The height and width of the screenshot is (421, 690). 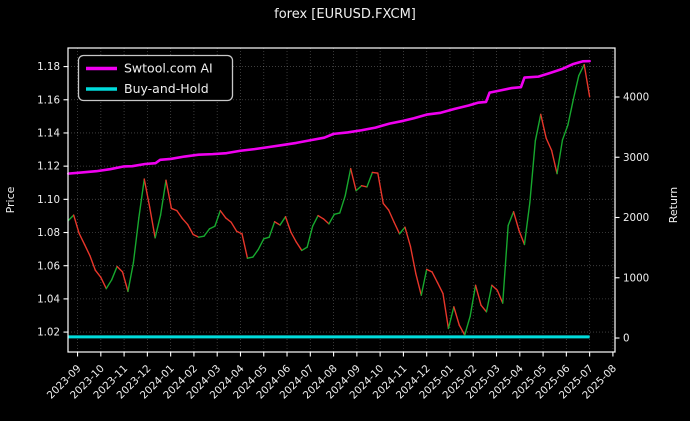 I want to click on legend-label-ai: Swtool.com AI, so click(x=168, y=68).